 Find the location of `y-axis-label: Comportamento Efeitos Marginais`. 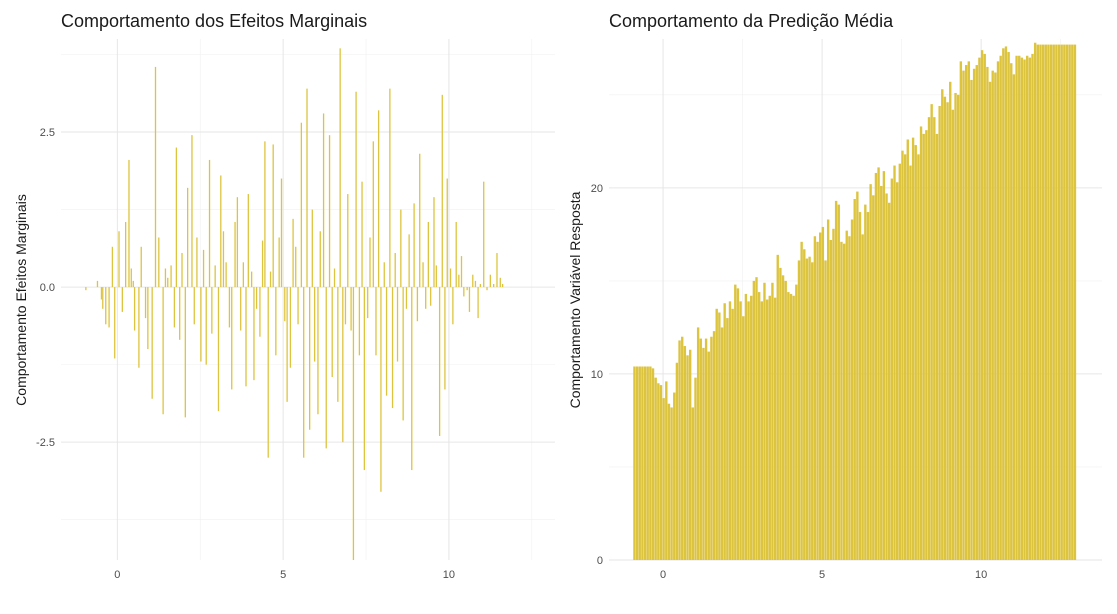

y-axis-label: Comportamento Efeitos Marginais is located at coordinates (21, 300).